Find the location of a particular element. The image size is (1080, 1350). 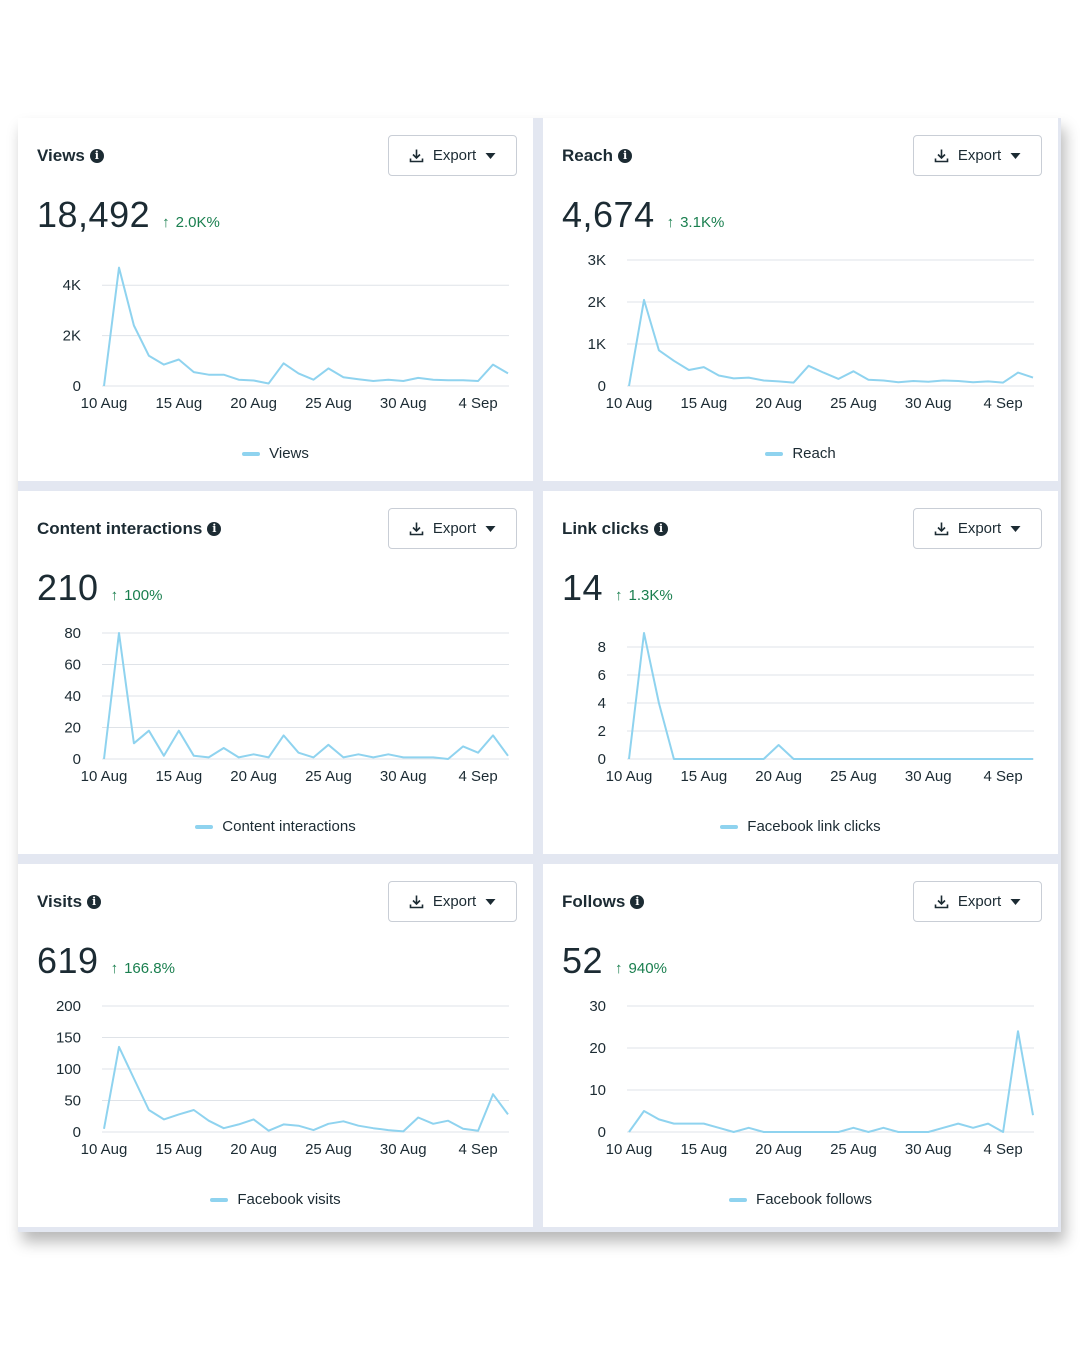

chart-legend: Facebook follows is located at coordinates (800, 1199).